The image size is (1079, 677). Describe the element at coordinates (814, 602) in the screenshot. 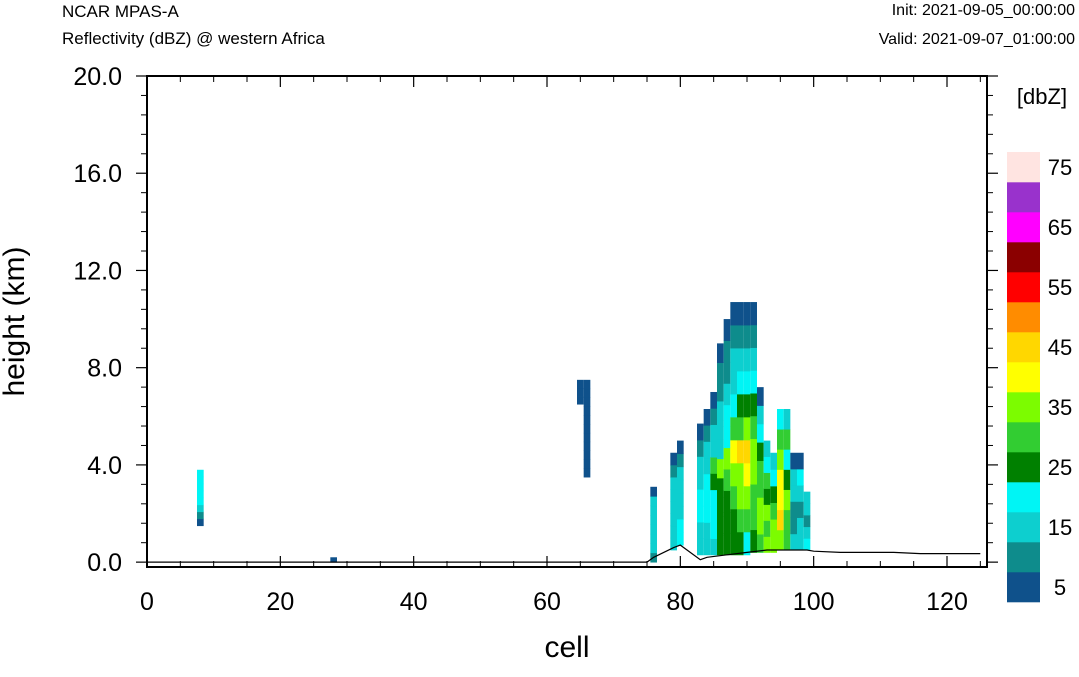

I see `x-tick-label: 100` at that location.